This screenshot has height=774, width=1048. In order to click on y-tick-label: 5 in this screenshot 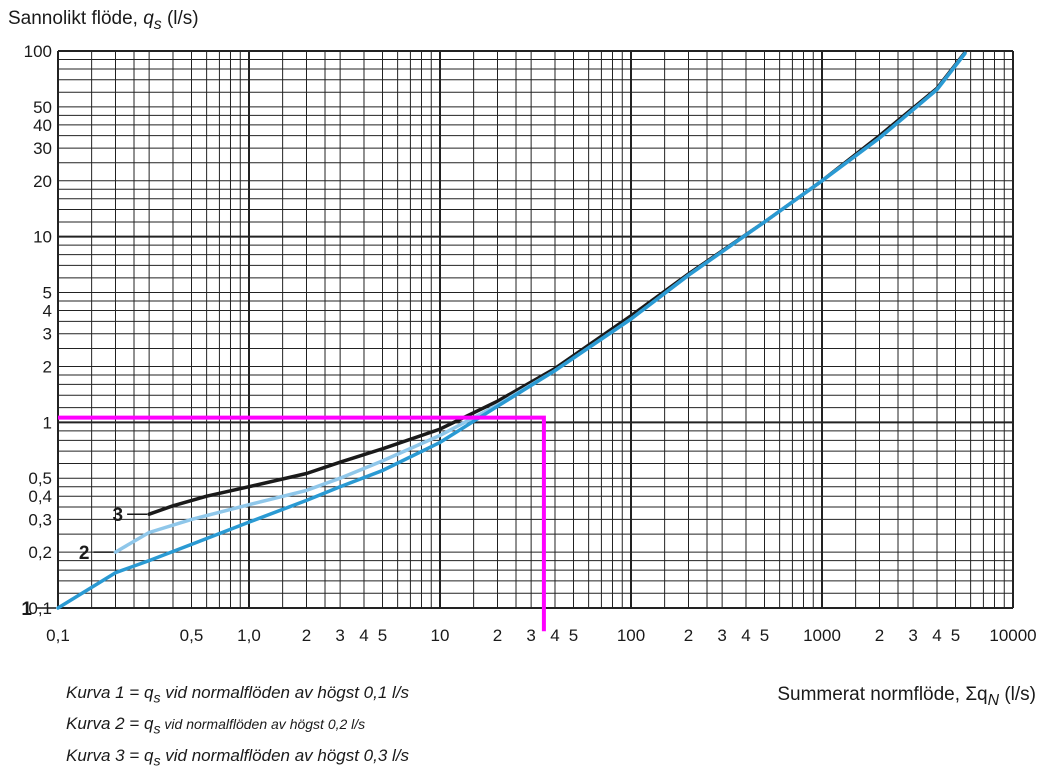, I will do `click(47, 293)`.